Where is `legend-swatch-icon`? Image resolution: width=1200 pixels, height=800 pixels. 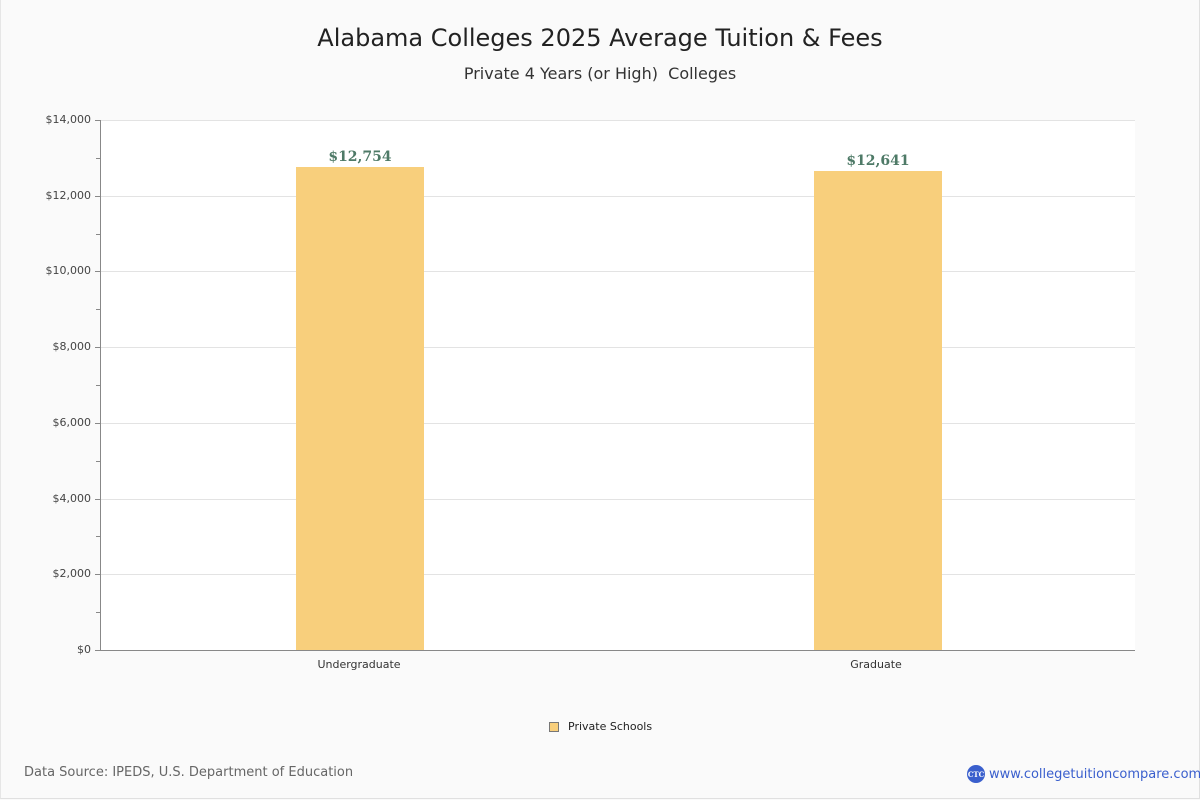 legend-swatch-icon is located at coordinates (554, 726).